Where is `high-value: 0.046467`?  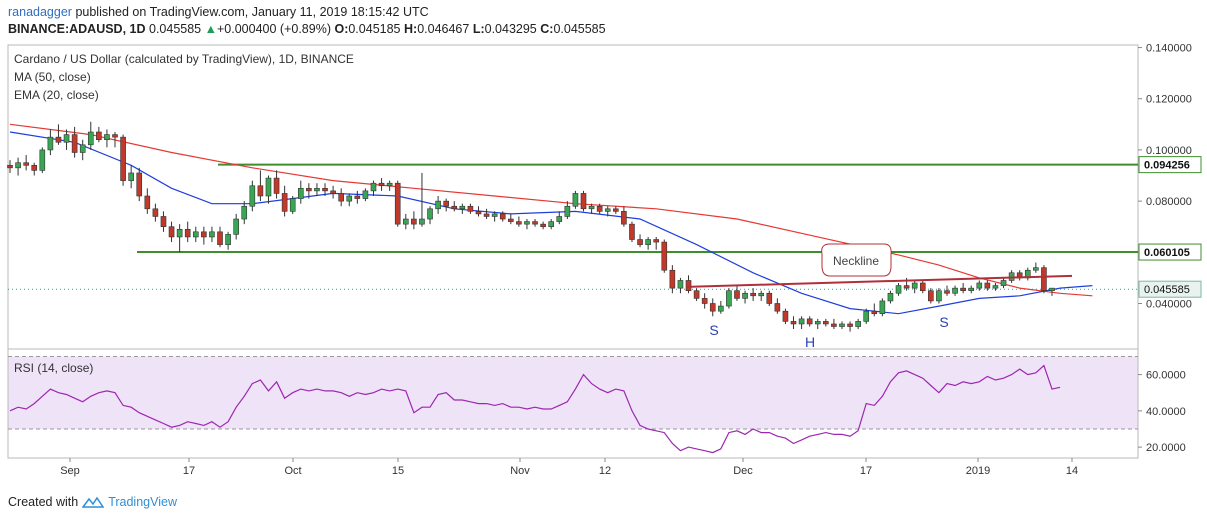 high-value: 0.046467 is located at coordinates (443, 29).